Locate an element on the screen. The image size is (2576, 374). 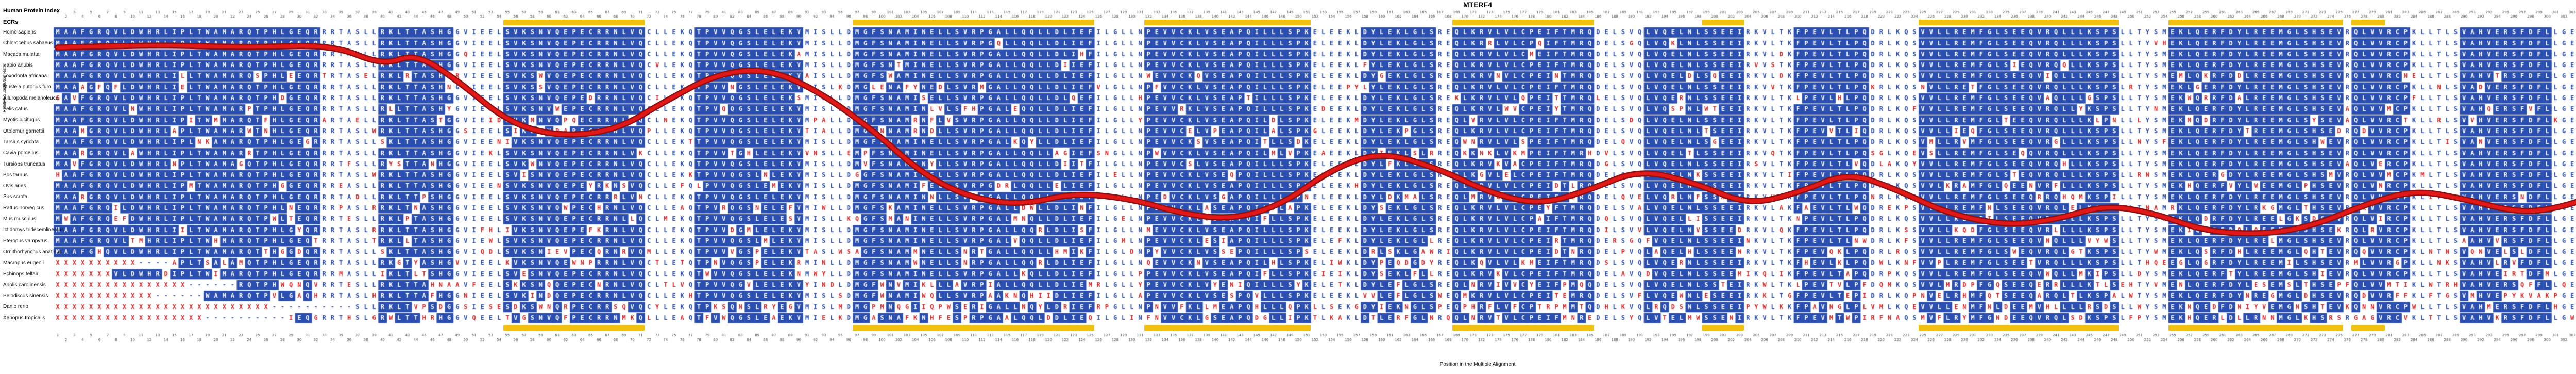
species-label: Loxodonta africana is located at coordinates (25, 76).